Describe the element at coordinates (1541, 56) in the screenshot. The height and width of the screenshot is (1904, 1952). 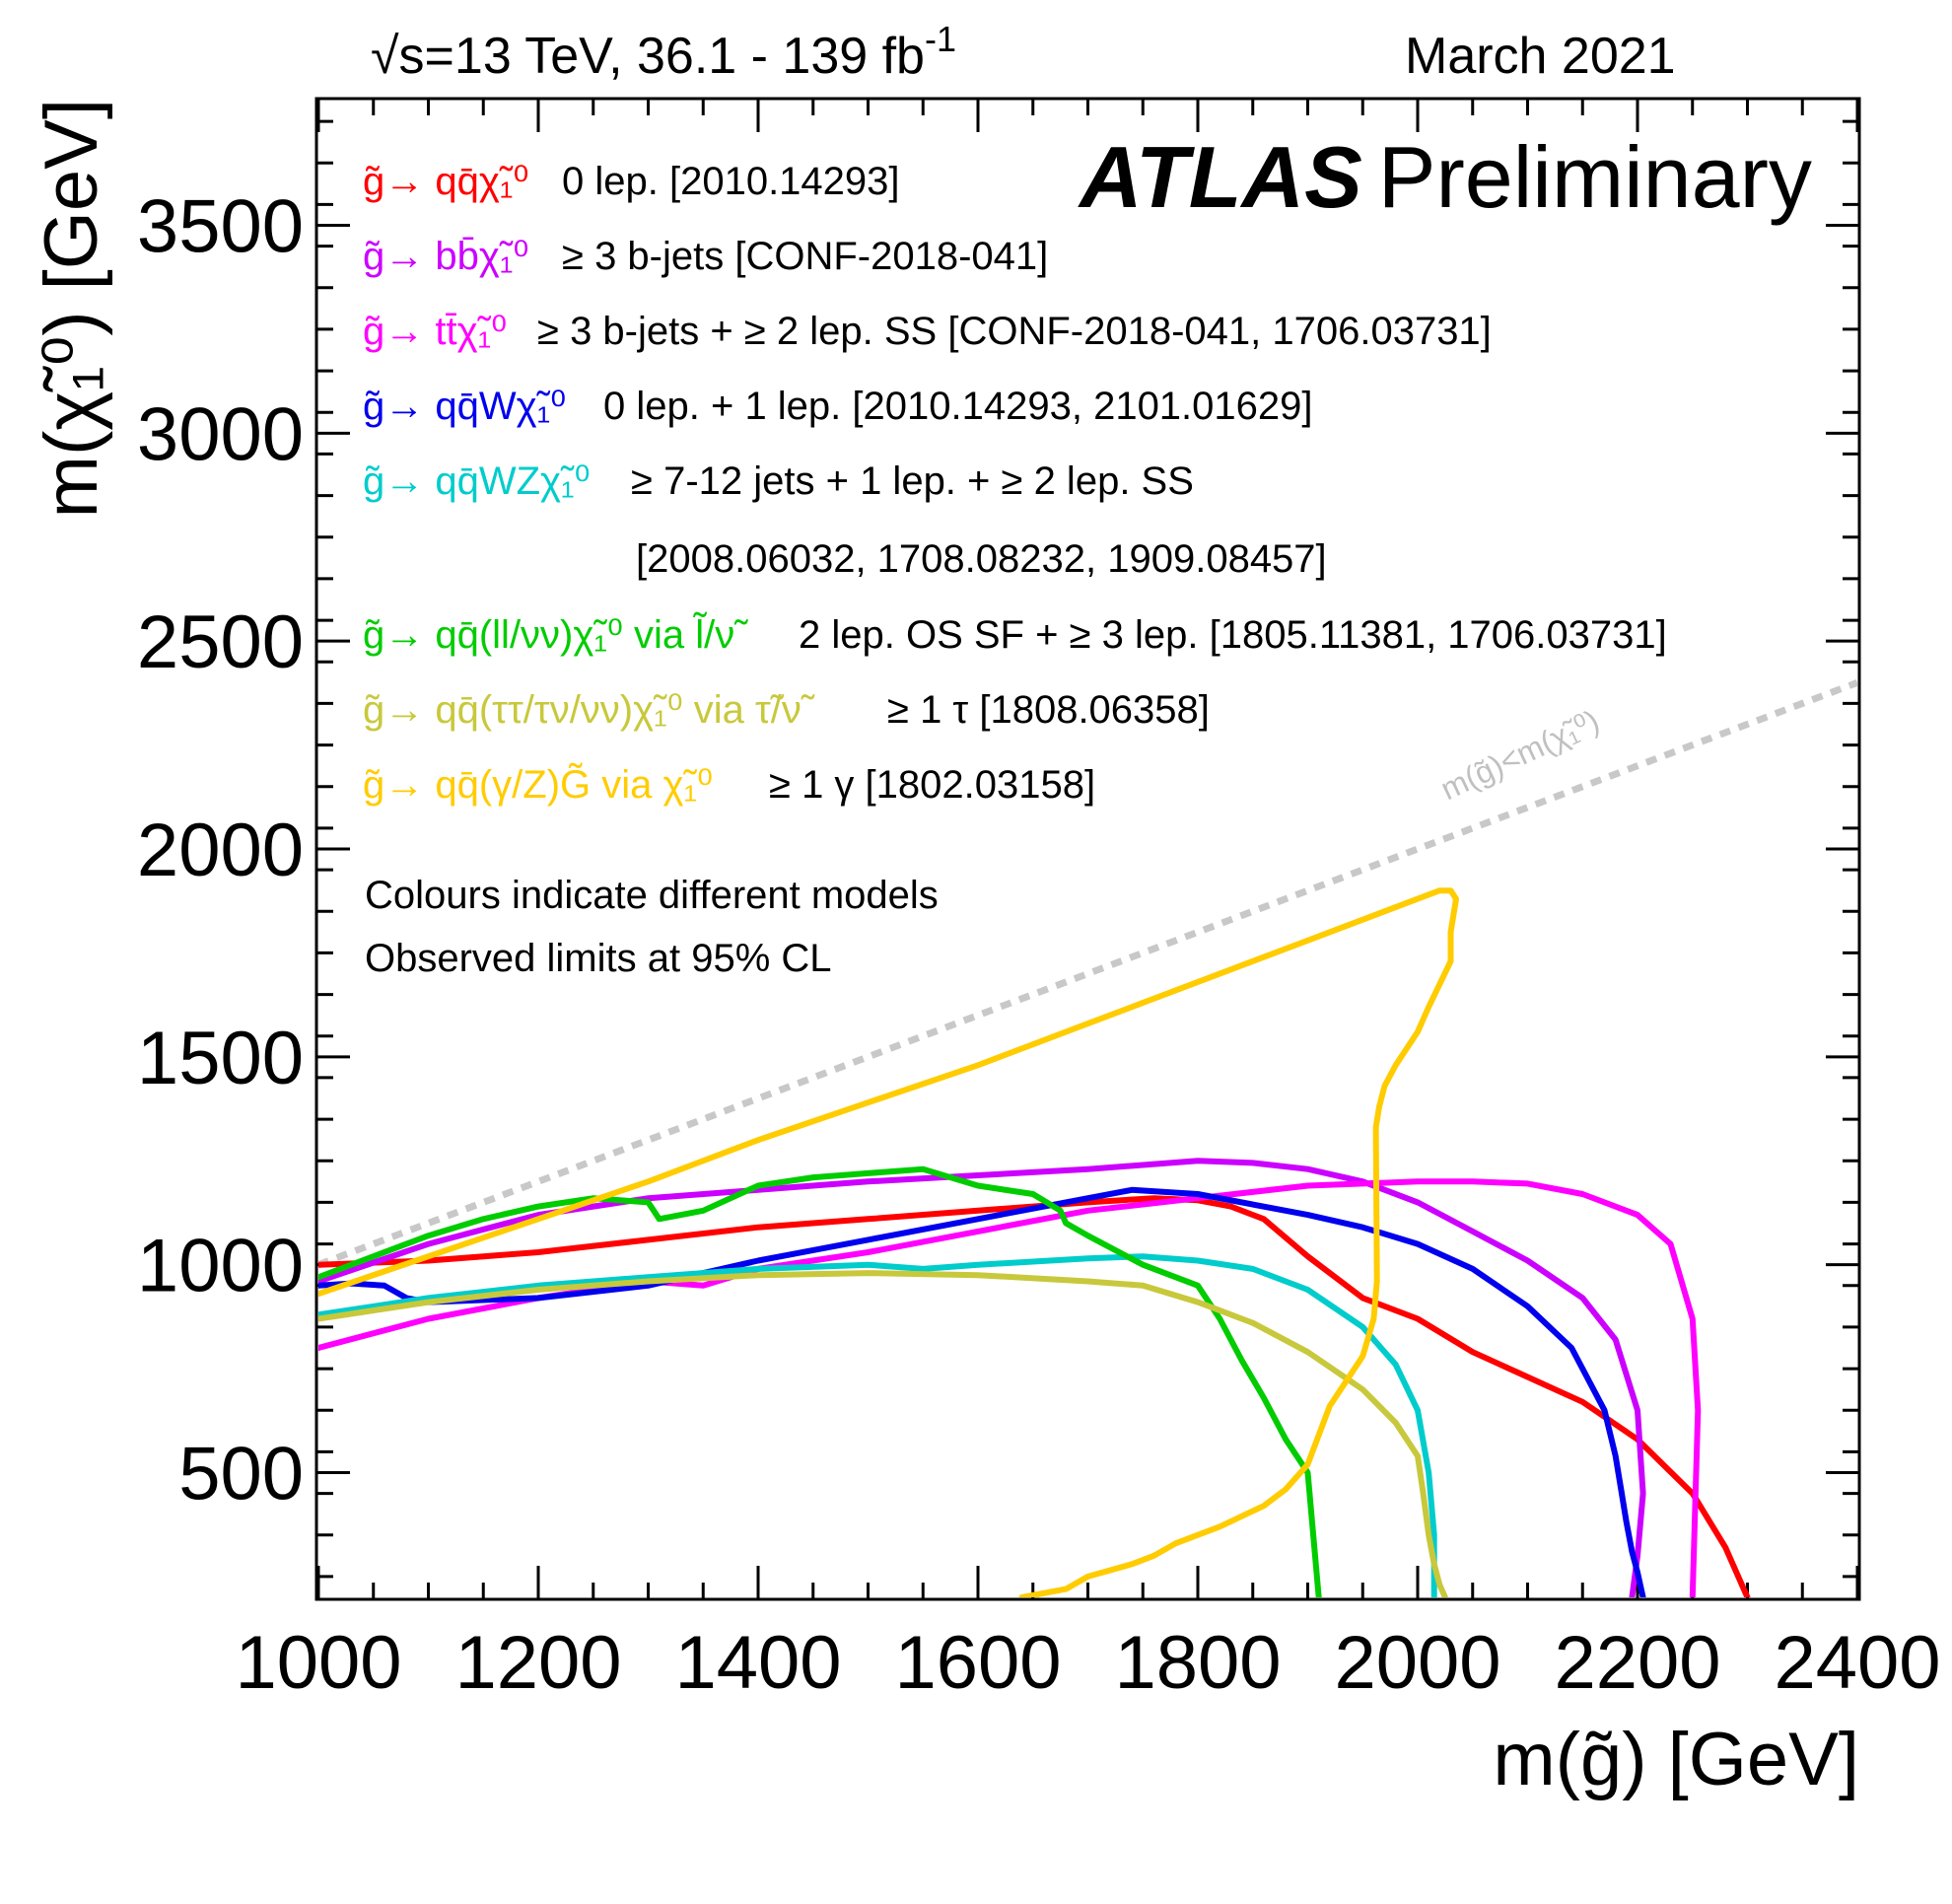
I see `date-label: March 2021` at that location.